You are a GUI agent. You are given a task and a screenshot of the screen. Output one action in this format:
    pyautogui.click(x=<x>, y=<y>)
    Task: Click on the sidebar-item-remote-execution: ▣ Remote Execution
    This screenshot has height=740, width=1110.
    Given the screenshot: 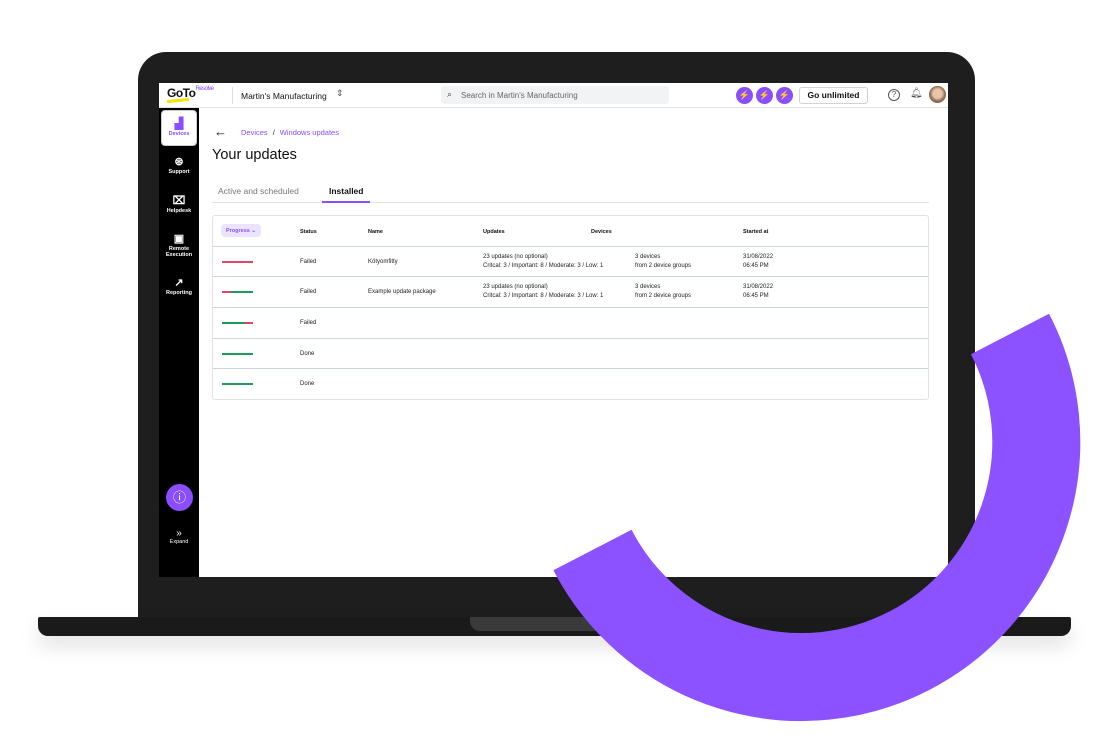 What is the action you would take?
    pyautogui.click(x=179, y=246)
    